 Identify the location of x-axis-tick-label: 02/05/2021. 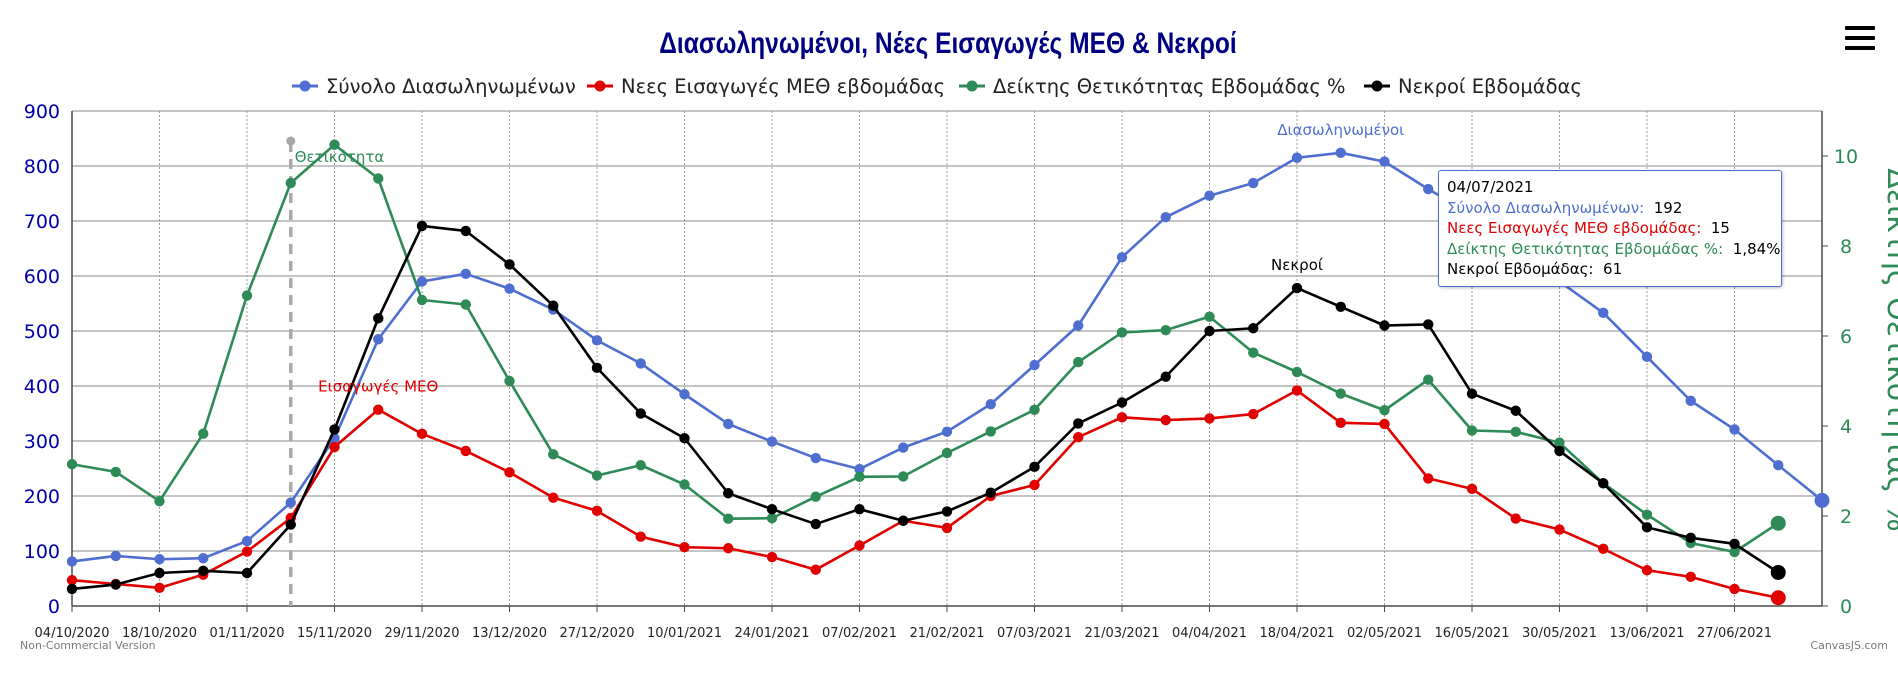
(1384, 633).